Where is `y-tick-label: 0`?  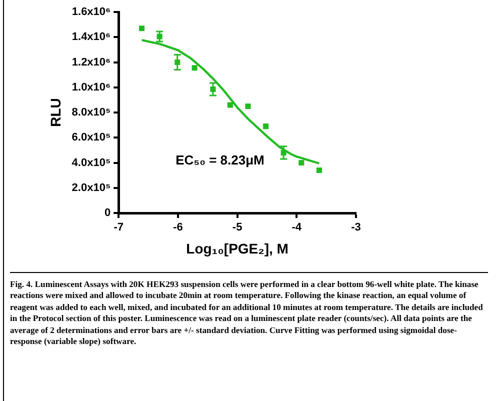
y-tick-label: 0 is located at coordinates (107, 213).